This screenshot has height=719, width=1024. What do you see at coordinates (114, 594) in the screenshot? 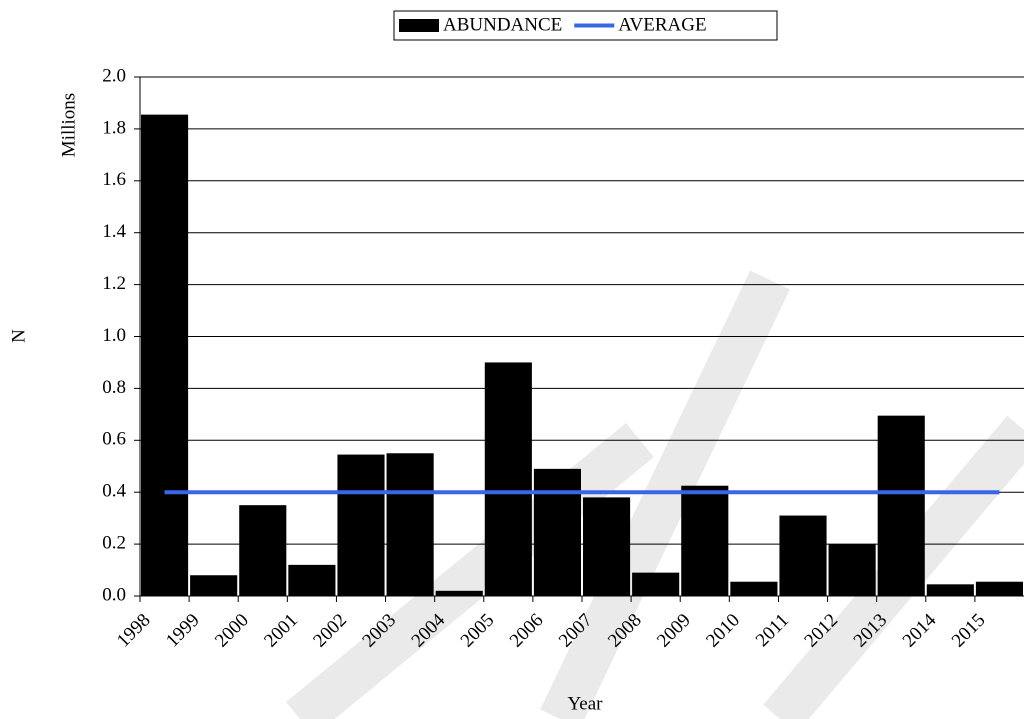
I see `y-tick-label: 0.0` at bounding box center [114, 594].